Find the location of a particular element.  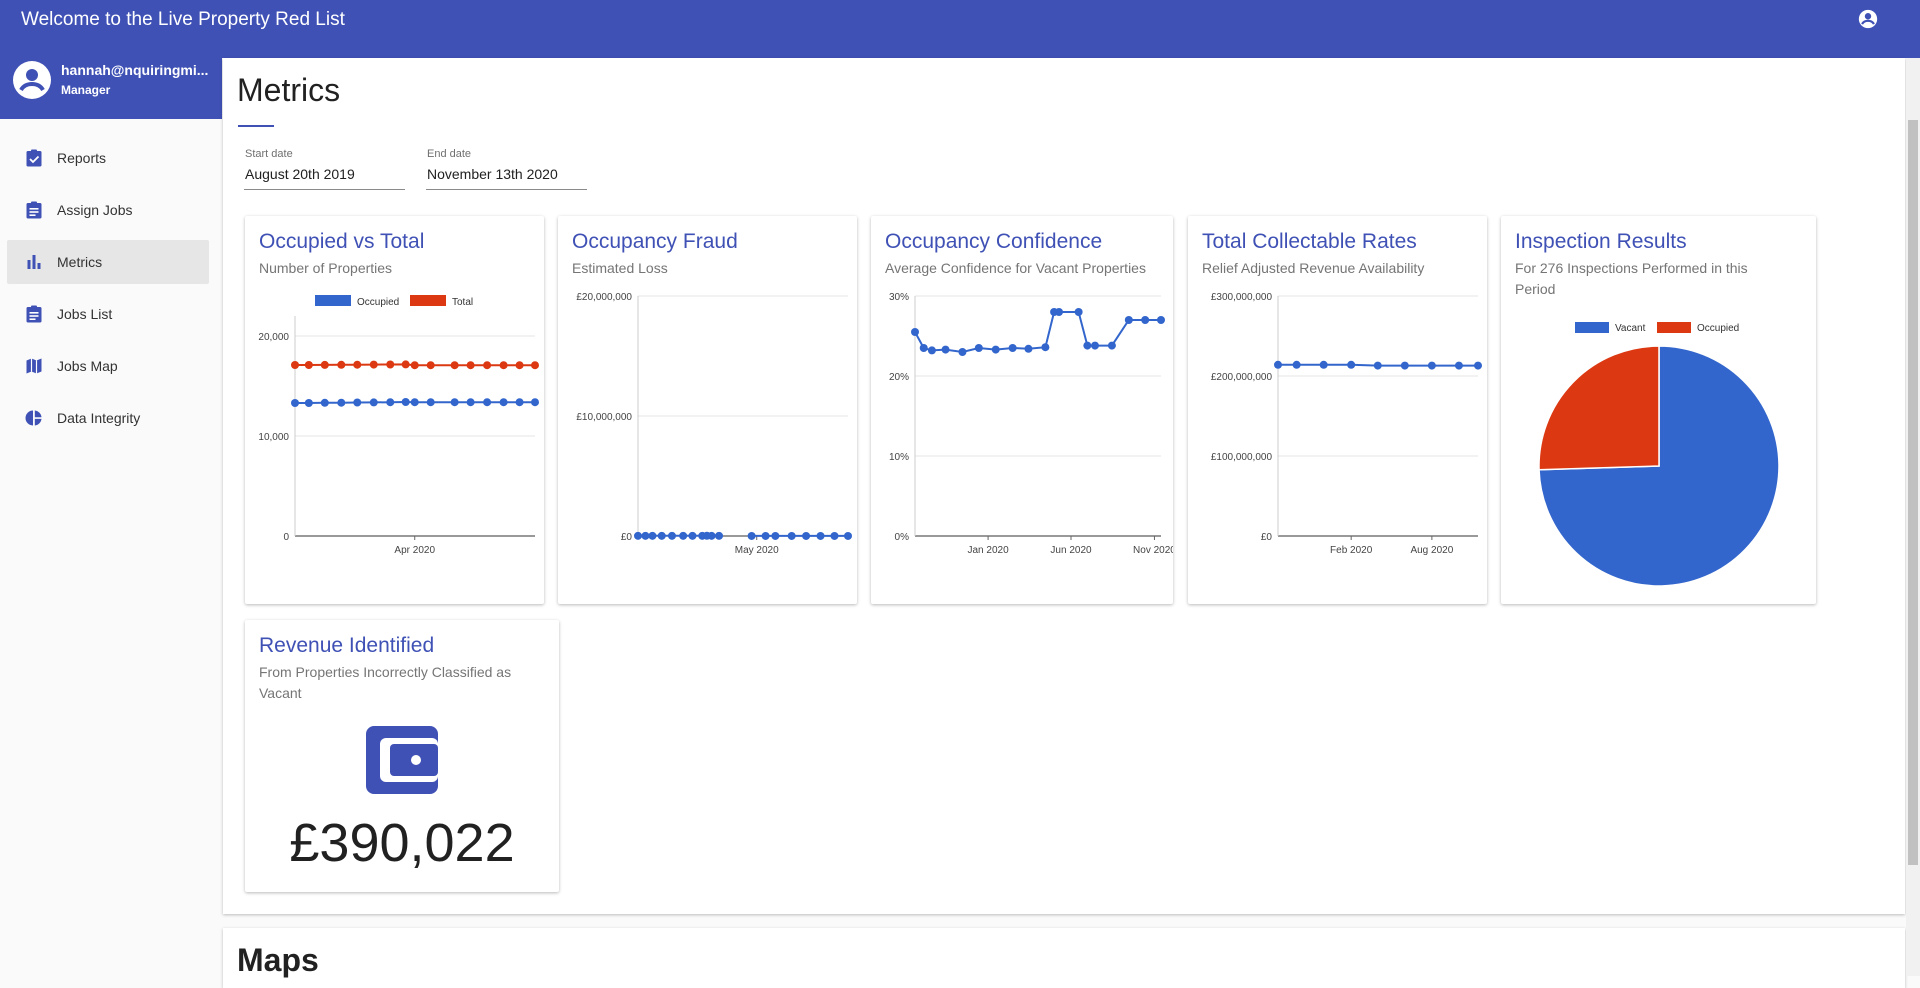

map-icon is located at coordinates (34, 366).